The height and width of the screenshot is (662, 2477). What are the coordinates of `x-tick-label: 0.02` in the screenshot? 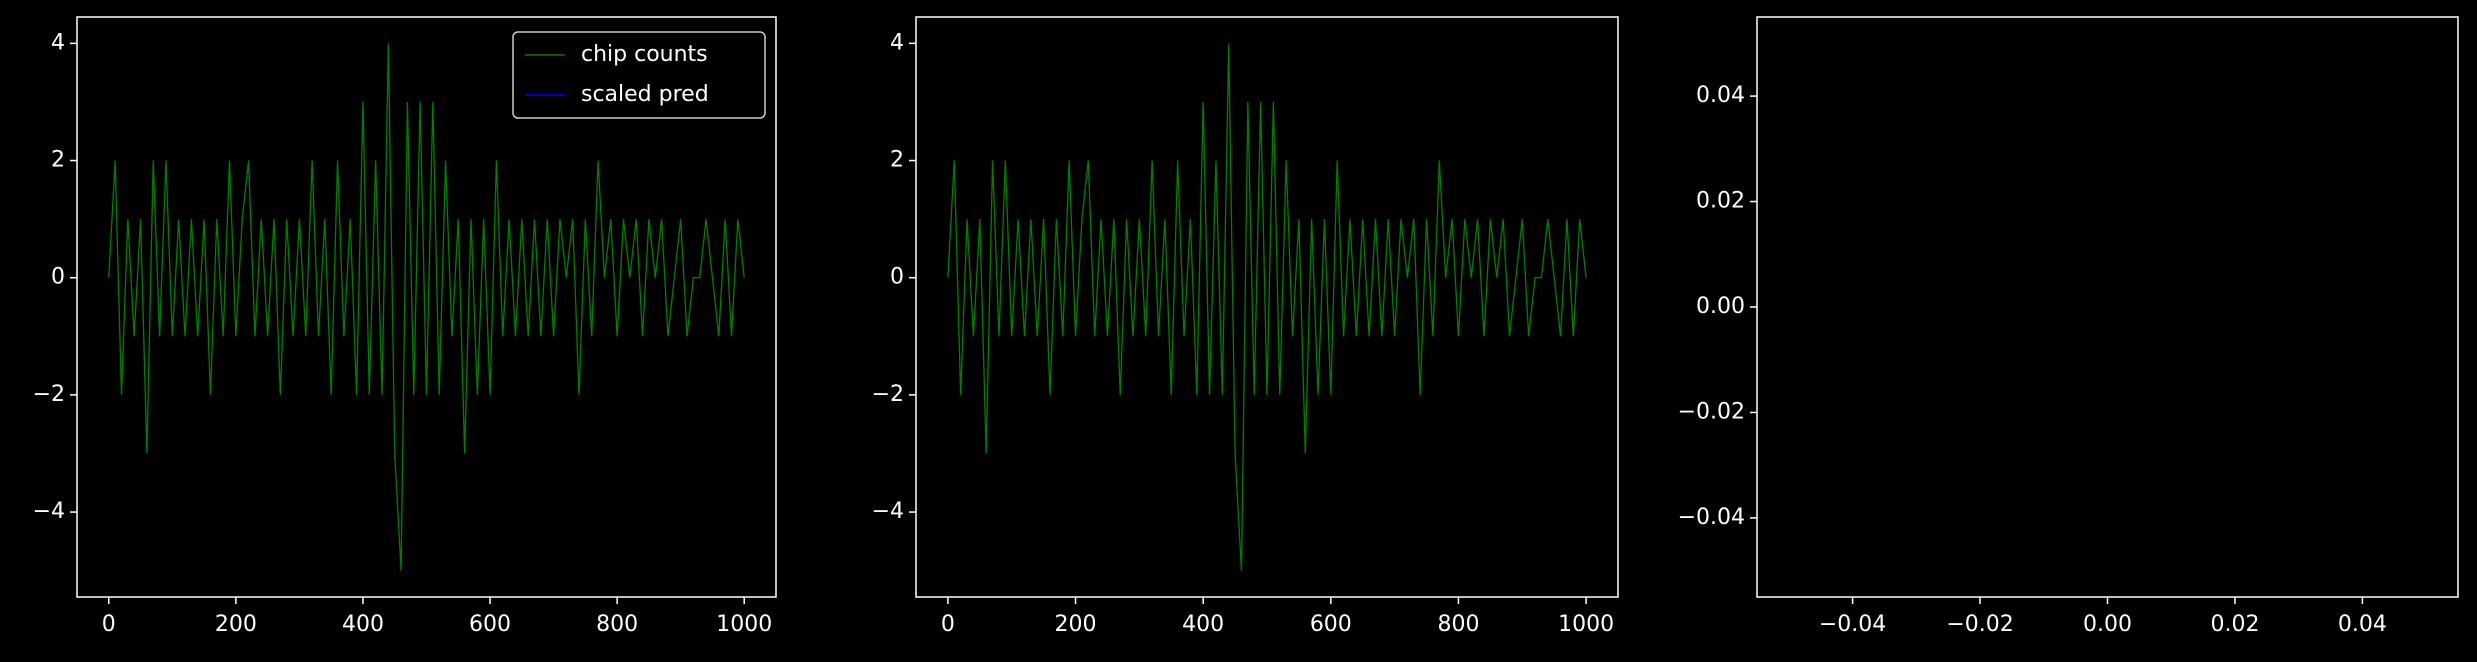 It's located at (2234, 624).